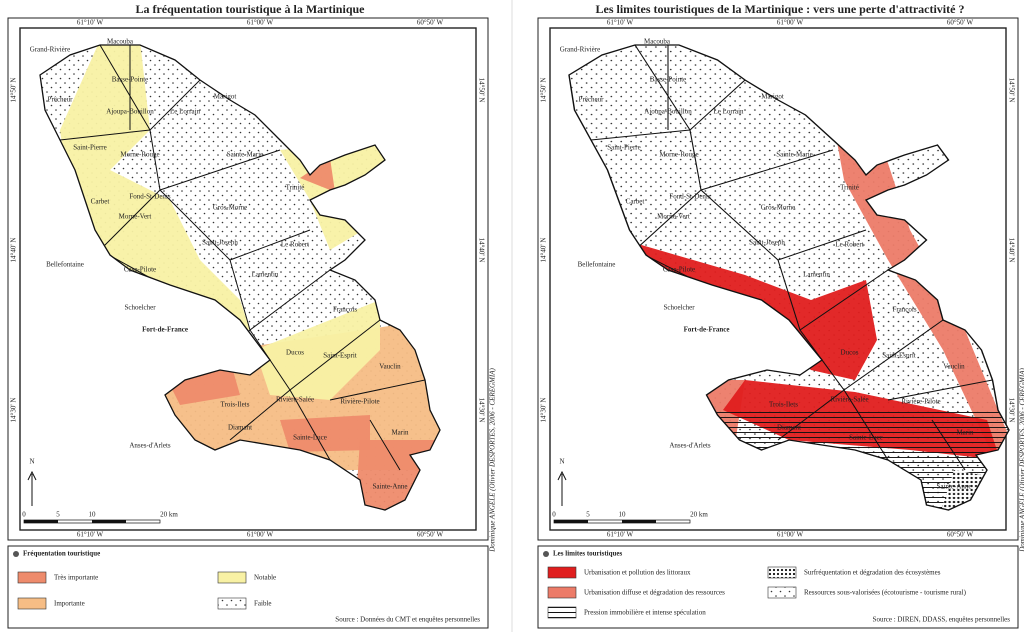  What do you see at coordinates (185, 112) in the screenshot?
I see `commune-label: Le Lorrain` at bounding box center [185, 112].